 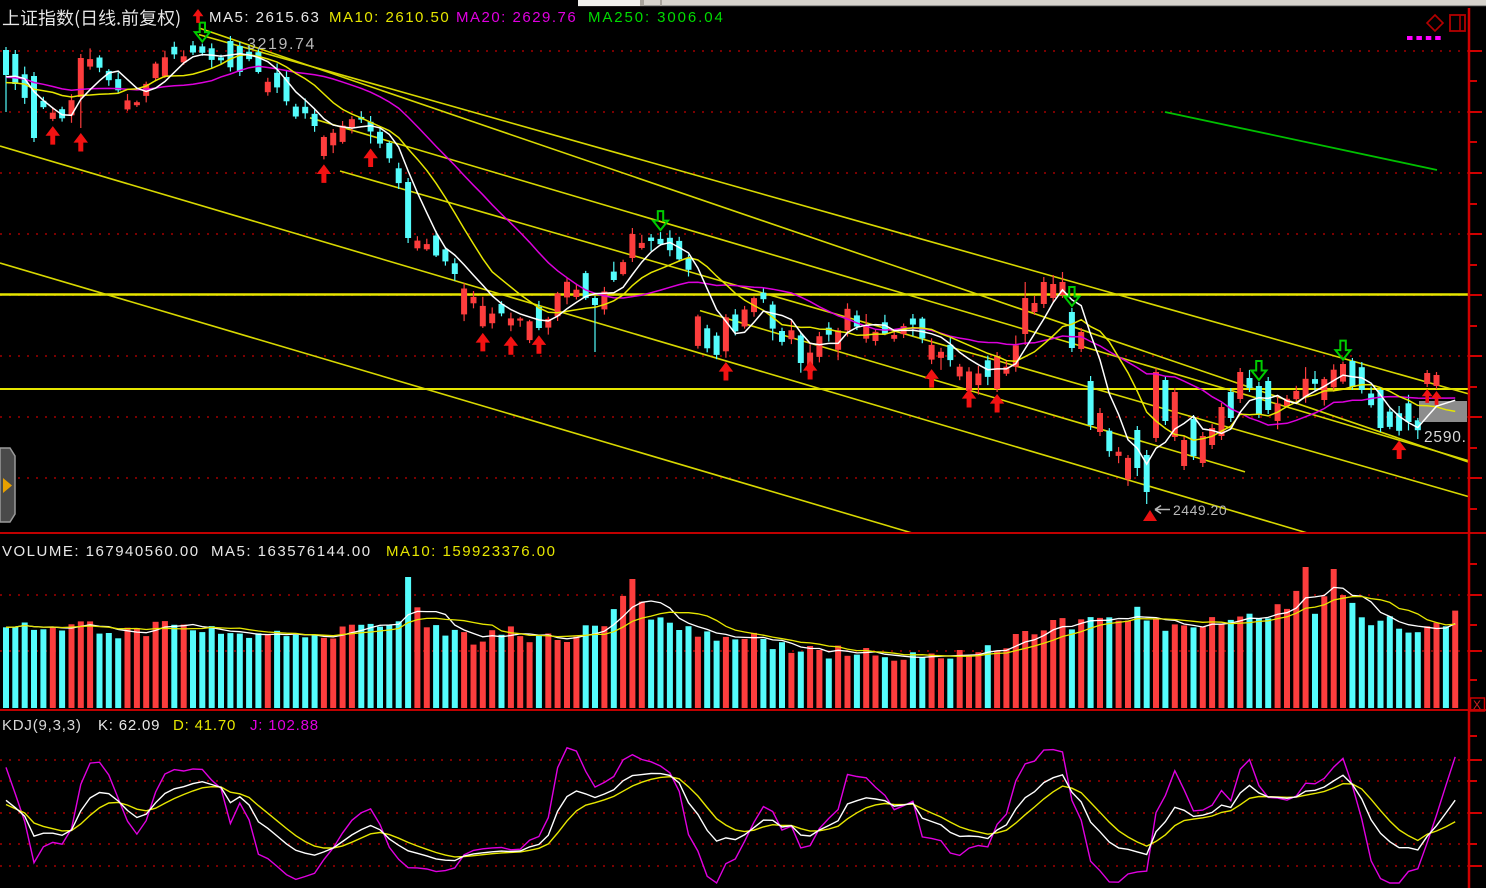 I want to click on svg-text: MA5: 2615.63, so click(x=264, y=17).